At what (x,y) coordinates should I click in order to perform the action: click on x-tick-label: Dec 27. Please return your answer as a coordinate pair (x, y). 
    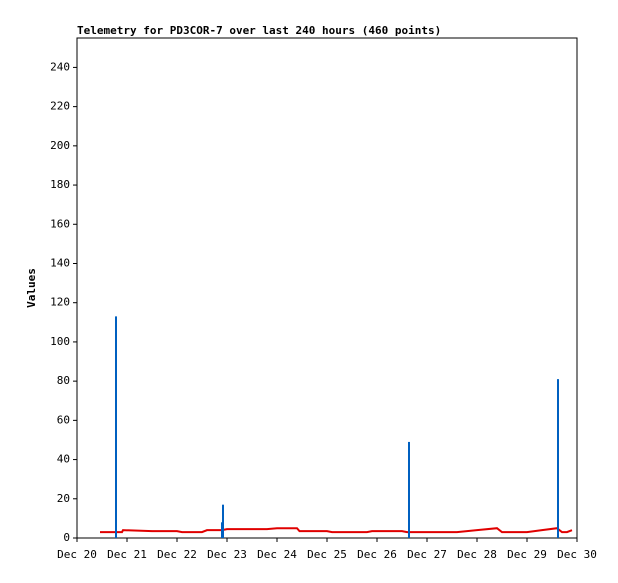
    Looking at the image, I should click on (427, 554).